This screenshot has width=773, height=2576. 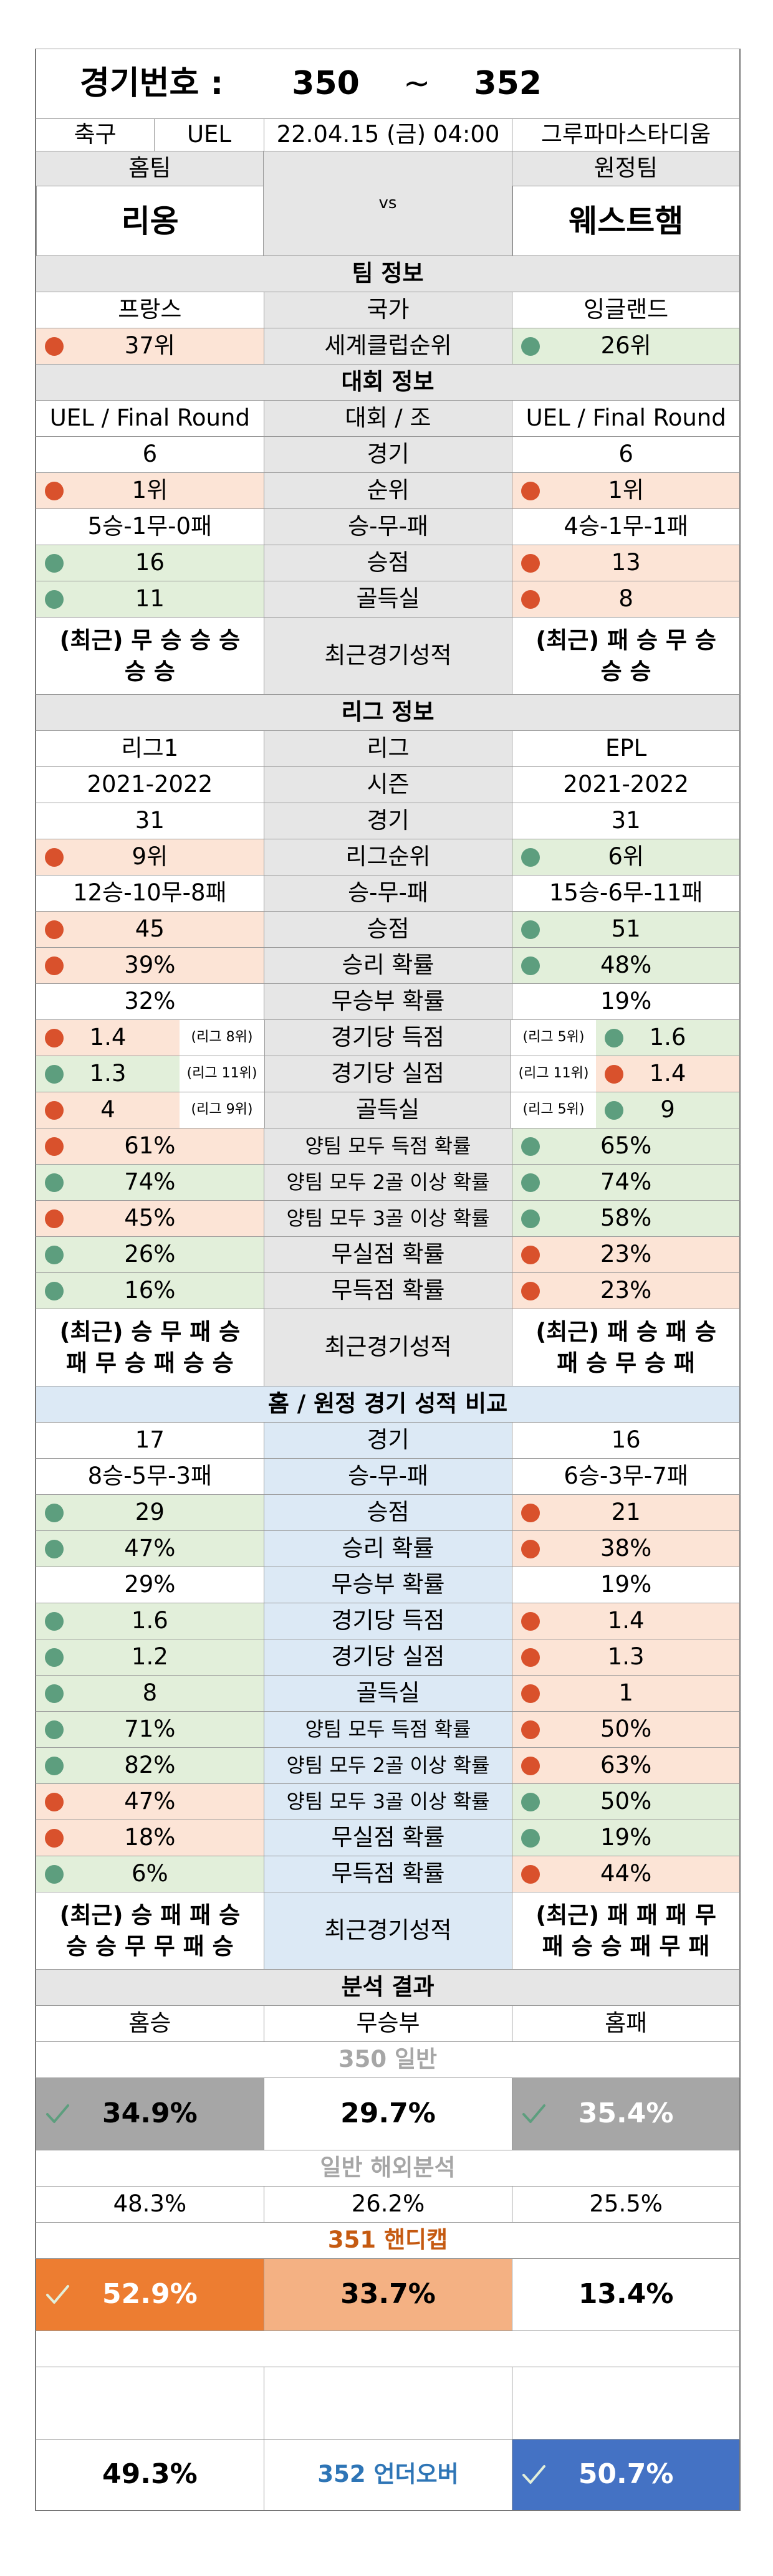 What do you see at coordinates (625, 1512) in the screenshot?
I see `away-value: 21` at bounding box center [625, 1512].